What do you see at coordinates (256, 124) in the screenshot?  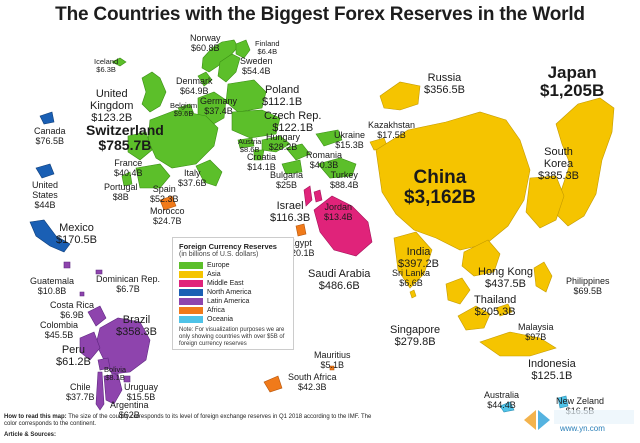 I see `country-shape-czech` at bounding box center [256, 124].